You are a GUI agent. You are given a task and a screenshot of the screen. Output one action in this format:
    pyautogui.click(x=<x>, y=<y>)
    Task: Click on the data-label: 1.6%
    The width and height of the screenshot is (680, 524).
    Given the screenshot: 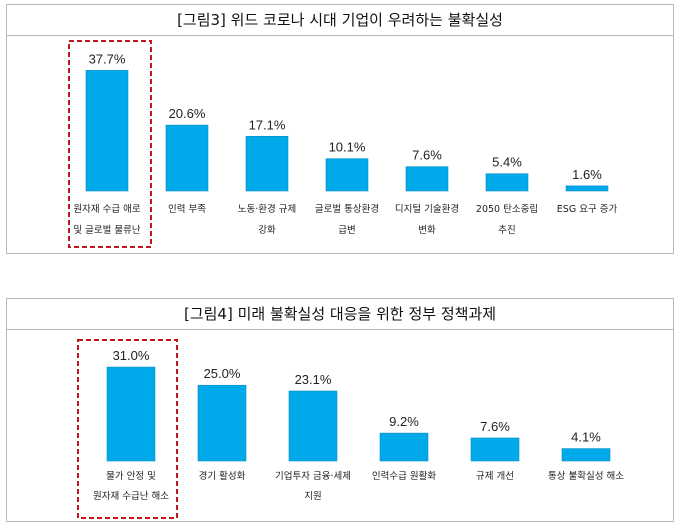 What is the action you would take?
    pyautogui.click(x=587, y=174)
    